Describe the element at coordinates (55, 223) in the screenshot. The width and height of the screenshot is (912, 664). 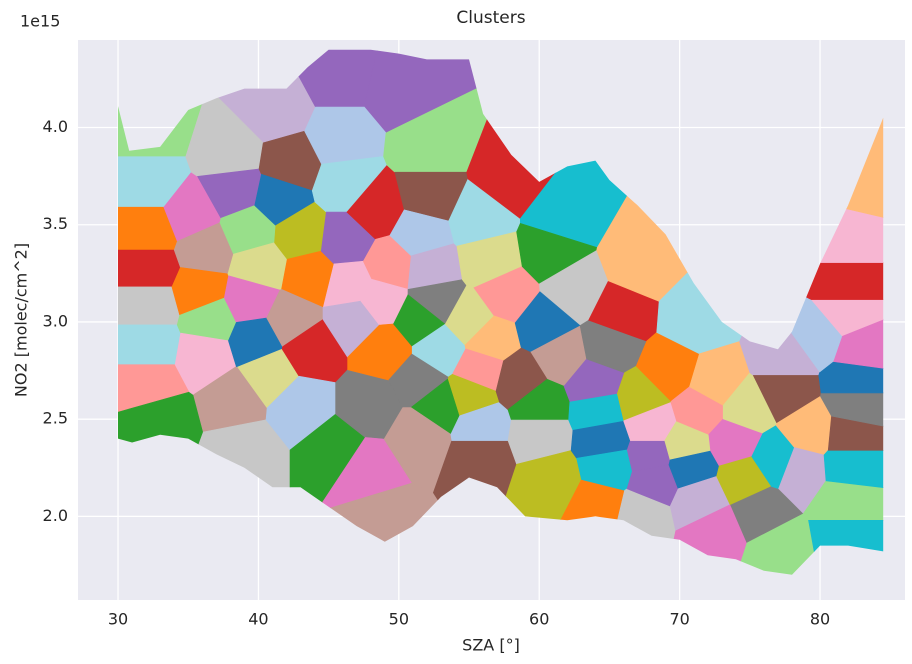
I see `y-tick-label: 3.5` at that location.